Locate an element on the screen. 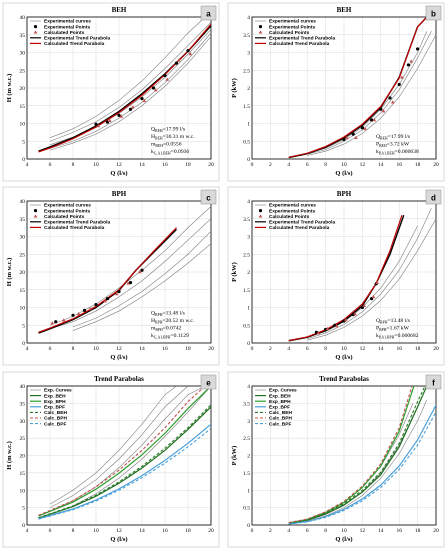 This screenshot has width=447, height=550. legend-label: Exp_BPF is located at coordinates (54, 408).